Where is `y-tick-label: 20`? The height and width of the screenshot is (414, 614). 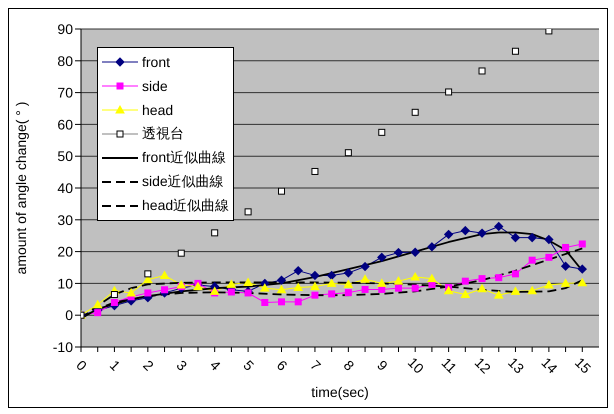 y-tick-label: 20 is located at coordinates (65, 252).